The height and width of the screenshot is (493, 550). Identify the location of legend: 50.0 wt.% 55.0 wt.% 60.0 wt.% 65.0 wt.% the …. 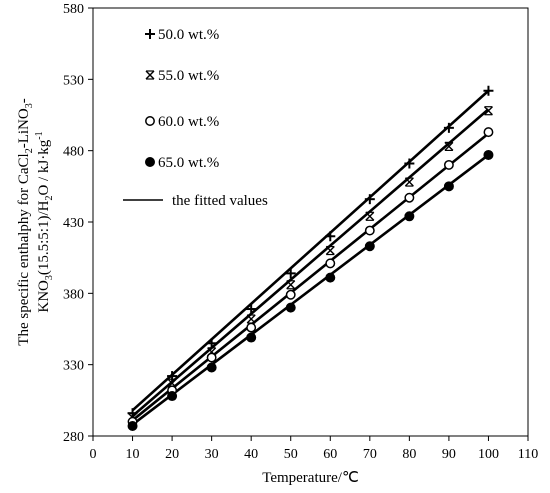
(195, 118).